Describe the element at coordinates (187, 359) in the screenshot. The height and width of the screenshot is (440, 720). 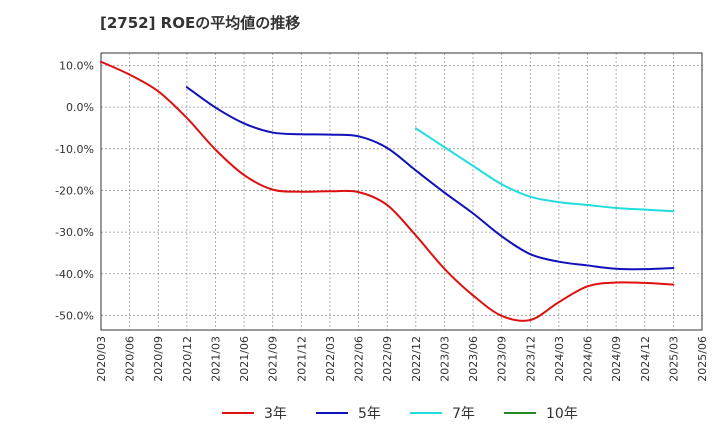
I see `x-tick-label: 2020/12` at that location.